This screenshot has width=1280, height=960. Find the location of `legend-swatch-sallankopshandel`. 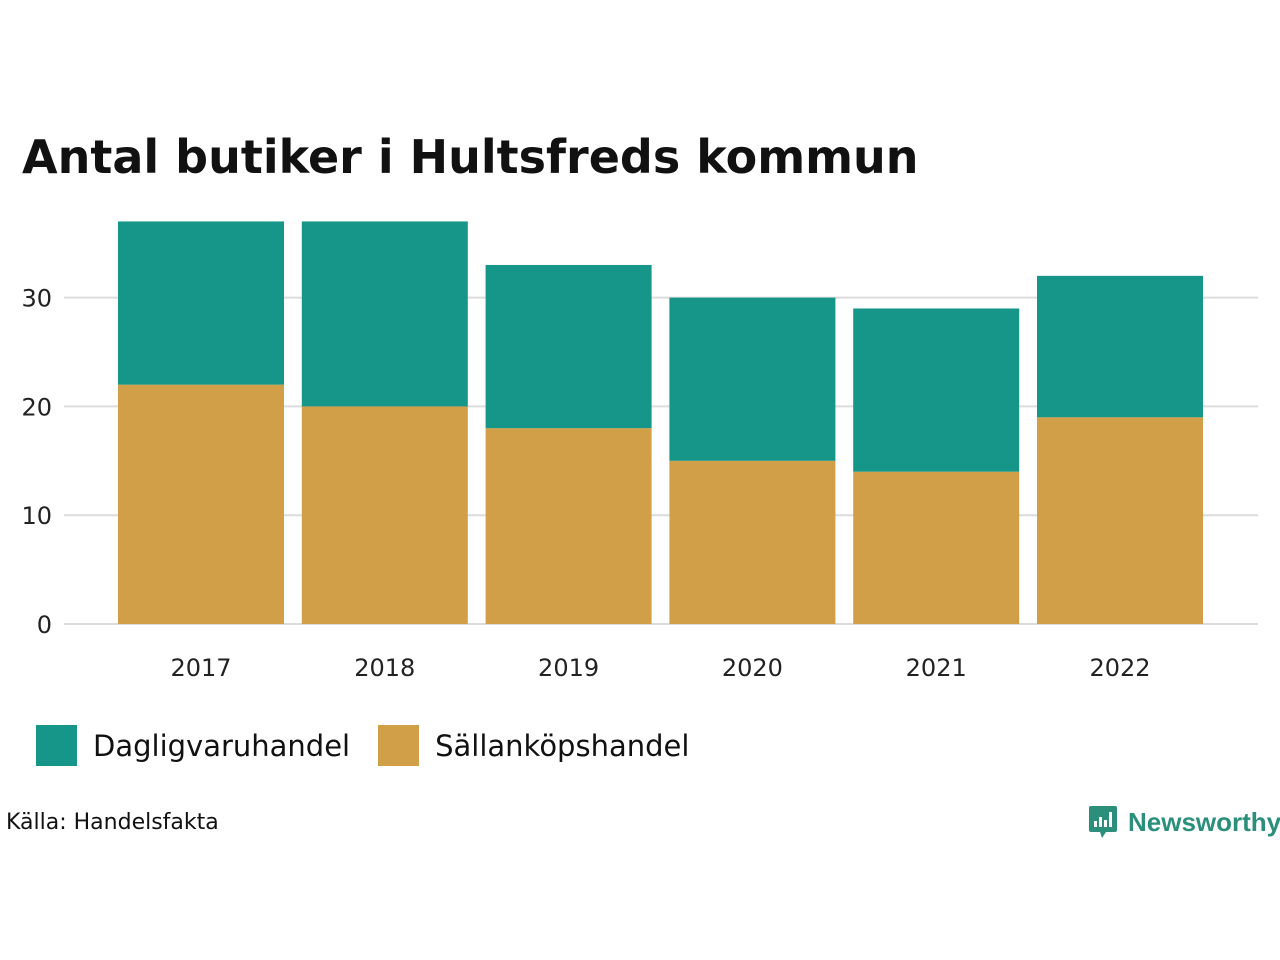

legend-swatch-sallankopshandel is located at coordinates (399, 745).